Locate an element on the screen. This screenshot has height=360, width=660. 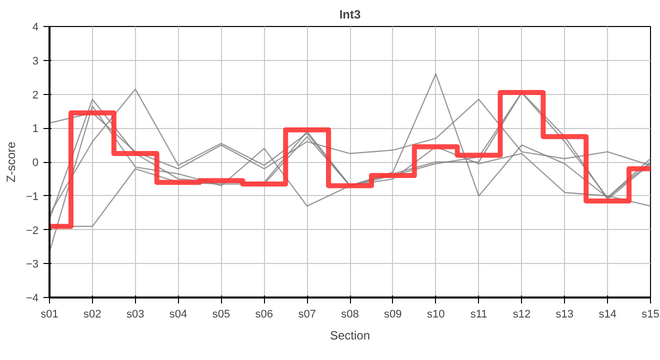
x-tick-label: s02 is located at coordinates (93, 314).